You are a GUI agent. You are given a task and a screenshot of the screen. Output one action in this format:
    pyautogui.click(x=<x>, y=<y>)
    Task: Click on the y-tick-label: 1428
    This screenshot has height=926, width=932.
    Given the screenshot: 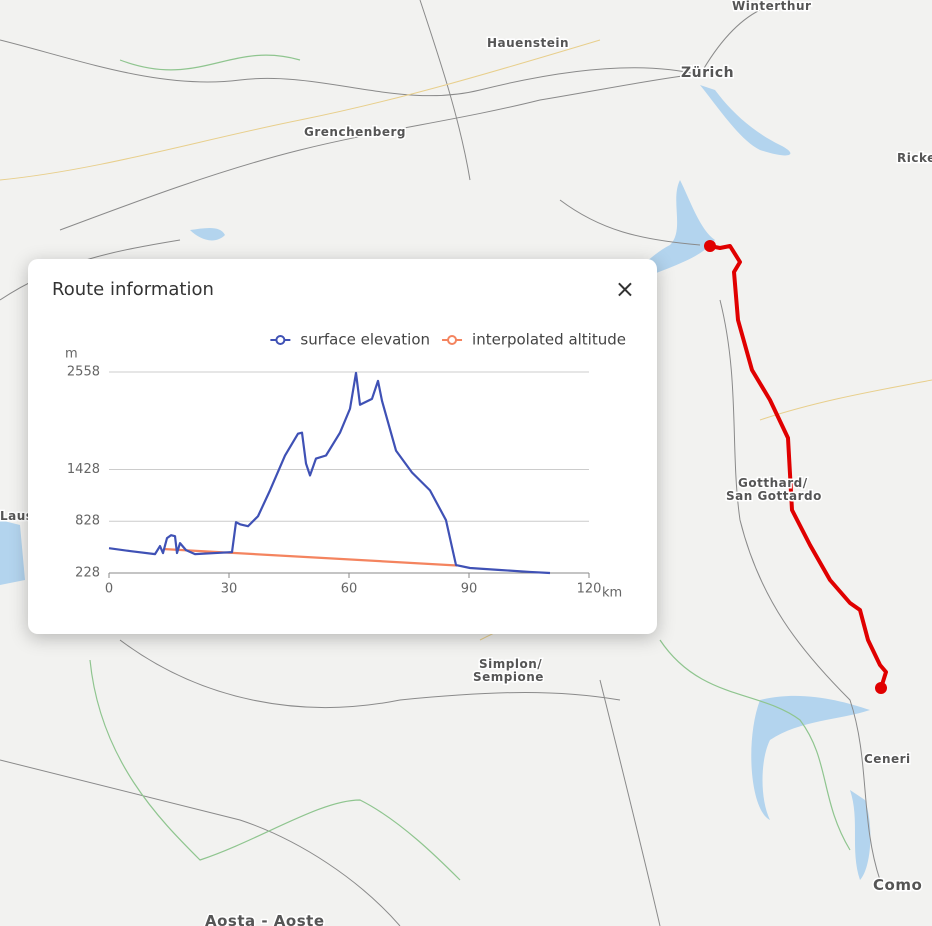 What is the action you would take?
    pyautogui.click(x=83, y=469)
    